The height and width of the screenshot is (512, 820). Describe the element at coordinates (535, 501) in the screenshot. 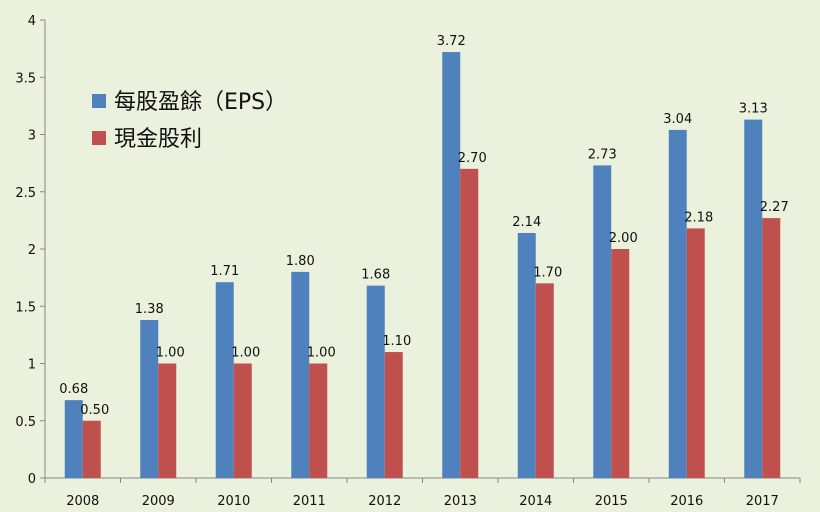

I see `x-tick-label: 2014` at that location.